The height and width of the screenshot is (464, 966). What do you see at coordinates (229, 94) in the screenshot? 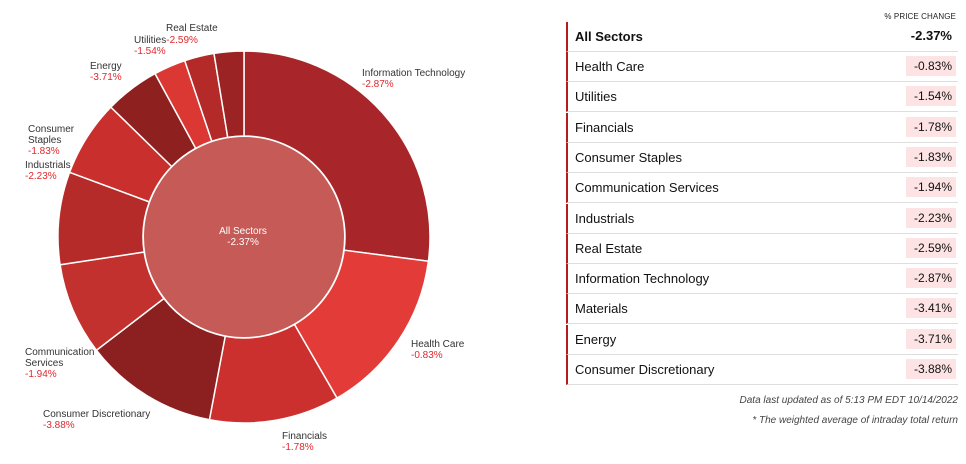
I see `segment-materials` at bounding box center [229, 94].